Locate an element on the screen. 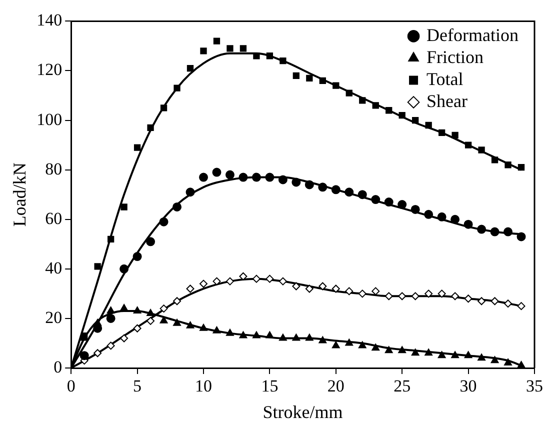 This screenshot has height=434, width=554. y-axis-title: Load/kN is located at coordinates (20, 194).